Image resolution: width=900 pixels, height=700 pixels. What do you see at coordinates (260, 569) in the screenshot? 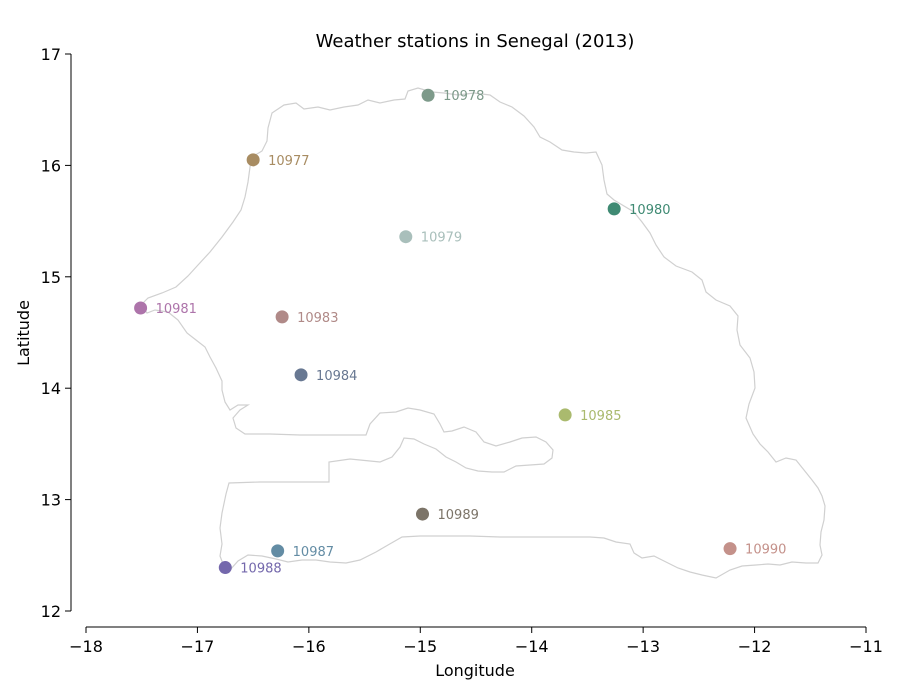
I see `station-label-10988: 10988` at bounding box center [260, 569].